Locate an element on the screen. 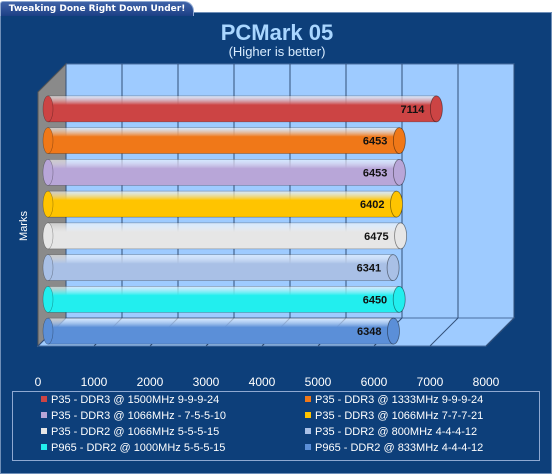 The image size is (554, 476). x-tick-label: 3000 is located at coordinates (206, 382).